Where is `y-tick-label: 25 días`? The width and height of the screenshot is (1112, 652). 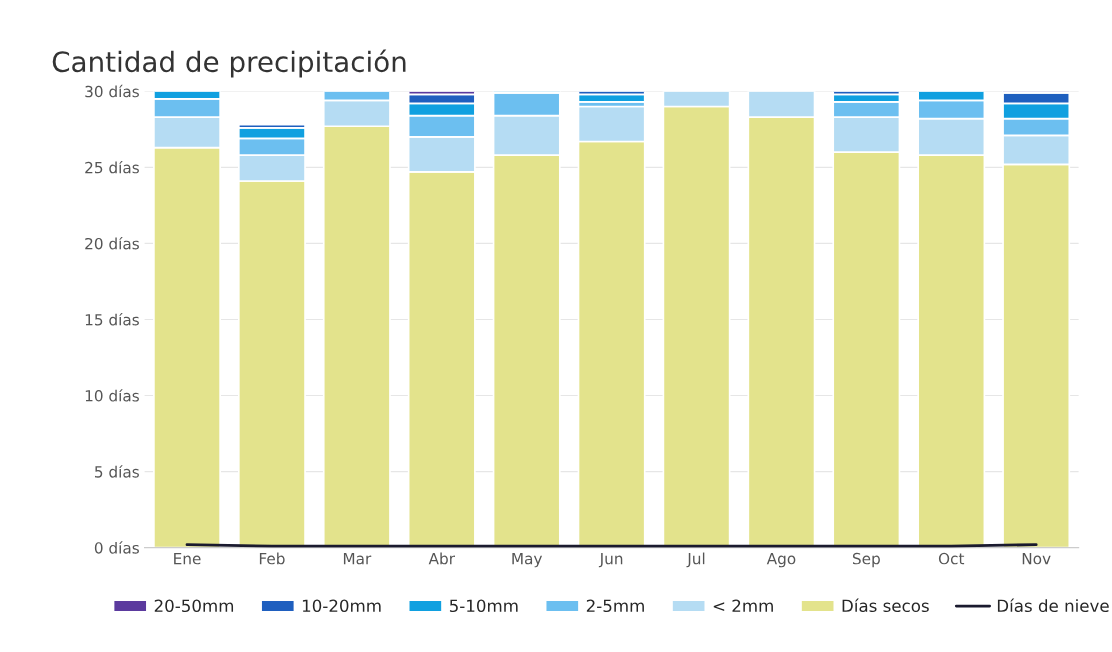 y-tick-label: 25 días is located at coordinates (112, 167).